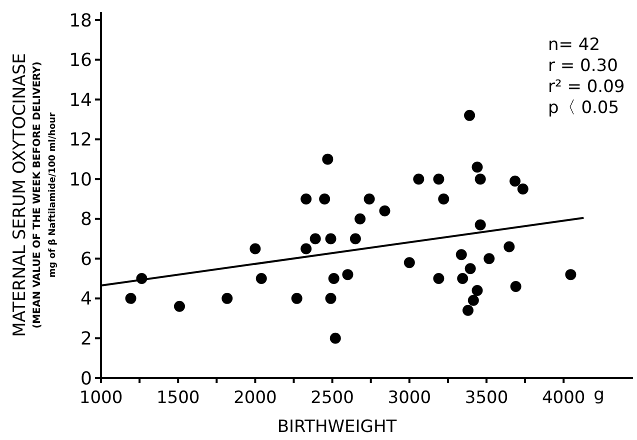 The image size is (637, 440). Describe the element at coordinates (574, 45) in the screenshot. I see `annotation: n= 42` at that location.